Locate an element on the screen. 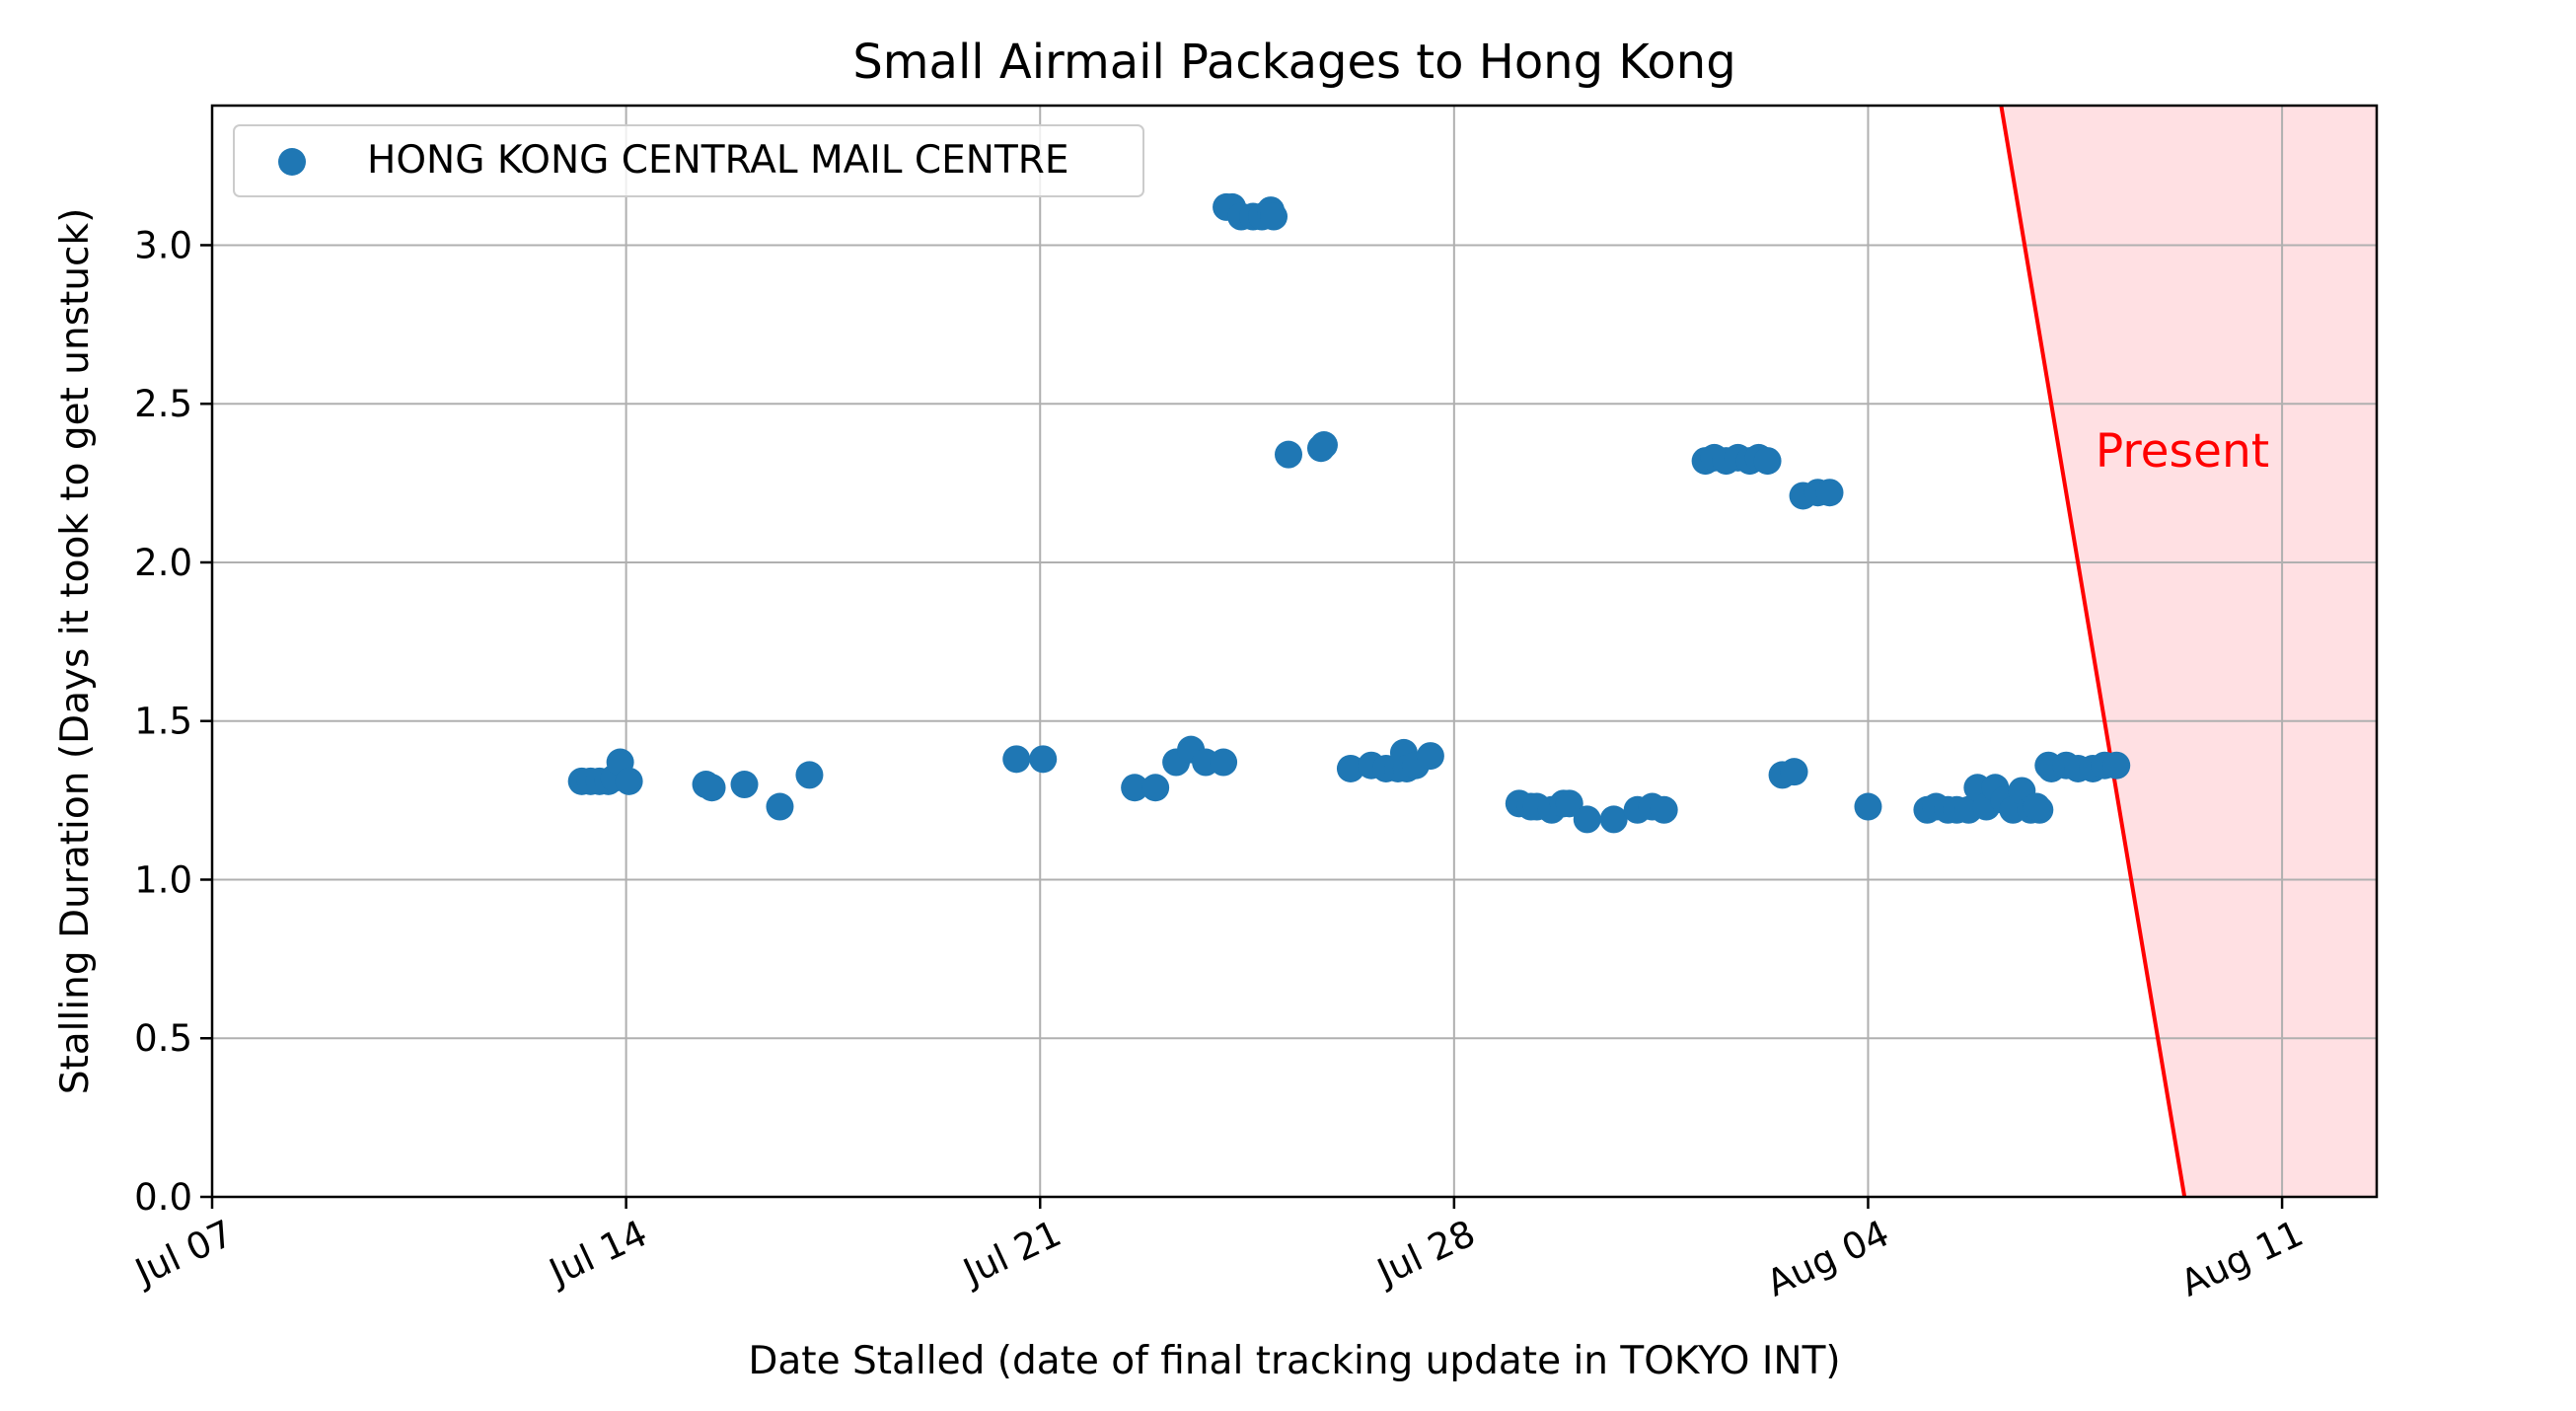  chart-title: Small Airmail Packages to Hong Kong is located at coordinates (1293, 62).